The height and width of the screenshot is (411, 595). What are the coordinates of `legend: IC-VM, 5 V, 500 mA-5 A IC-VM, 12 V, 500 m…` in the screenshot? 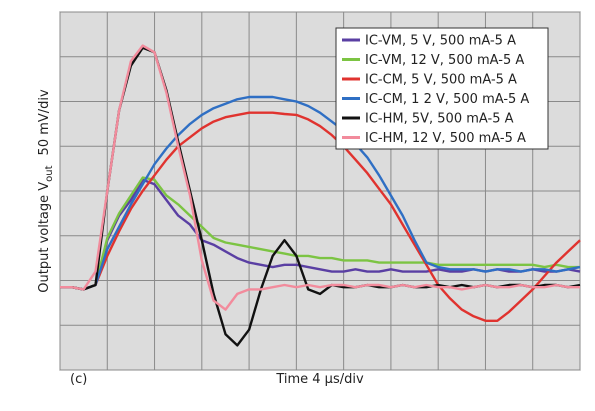 It's located at (442, 88).